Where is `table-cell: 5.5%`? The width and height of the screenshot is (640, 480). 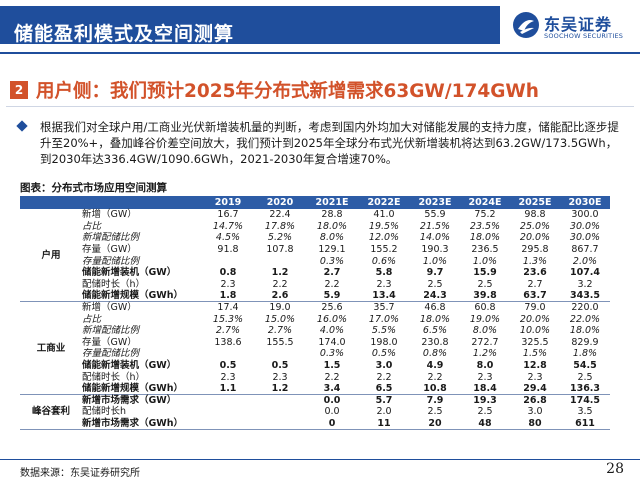
table-cell: 5.5% is located at coordinates (384, 331).